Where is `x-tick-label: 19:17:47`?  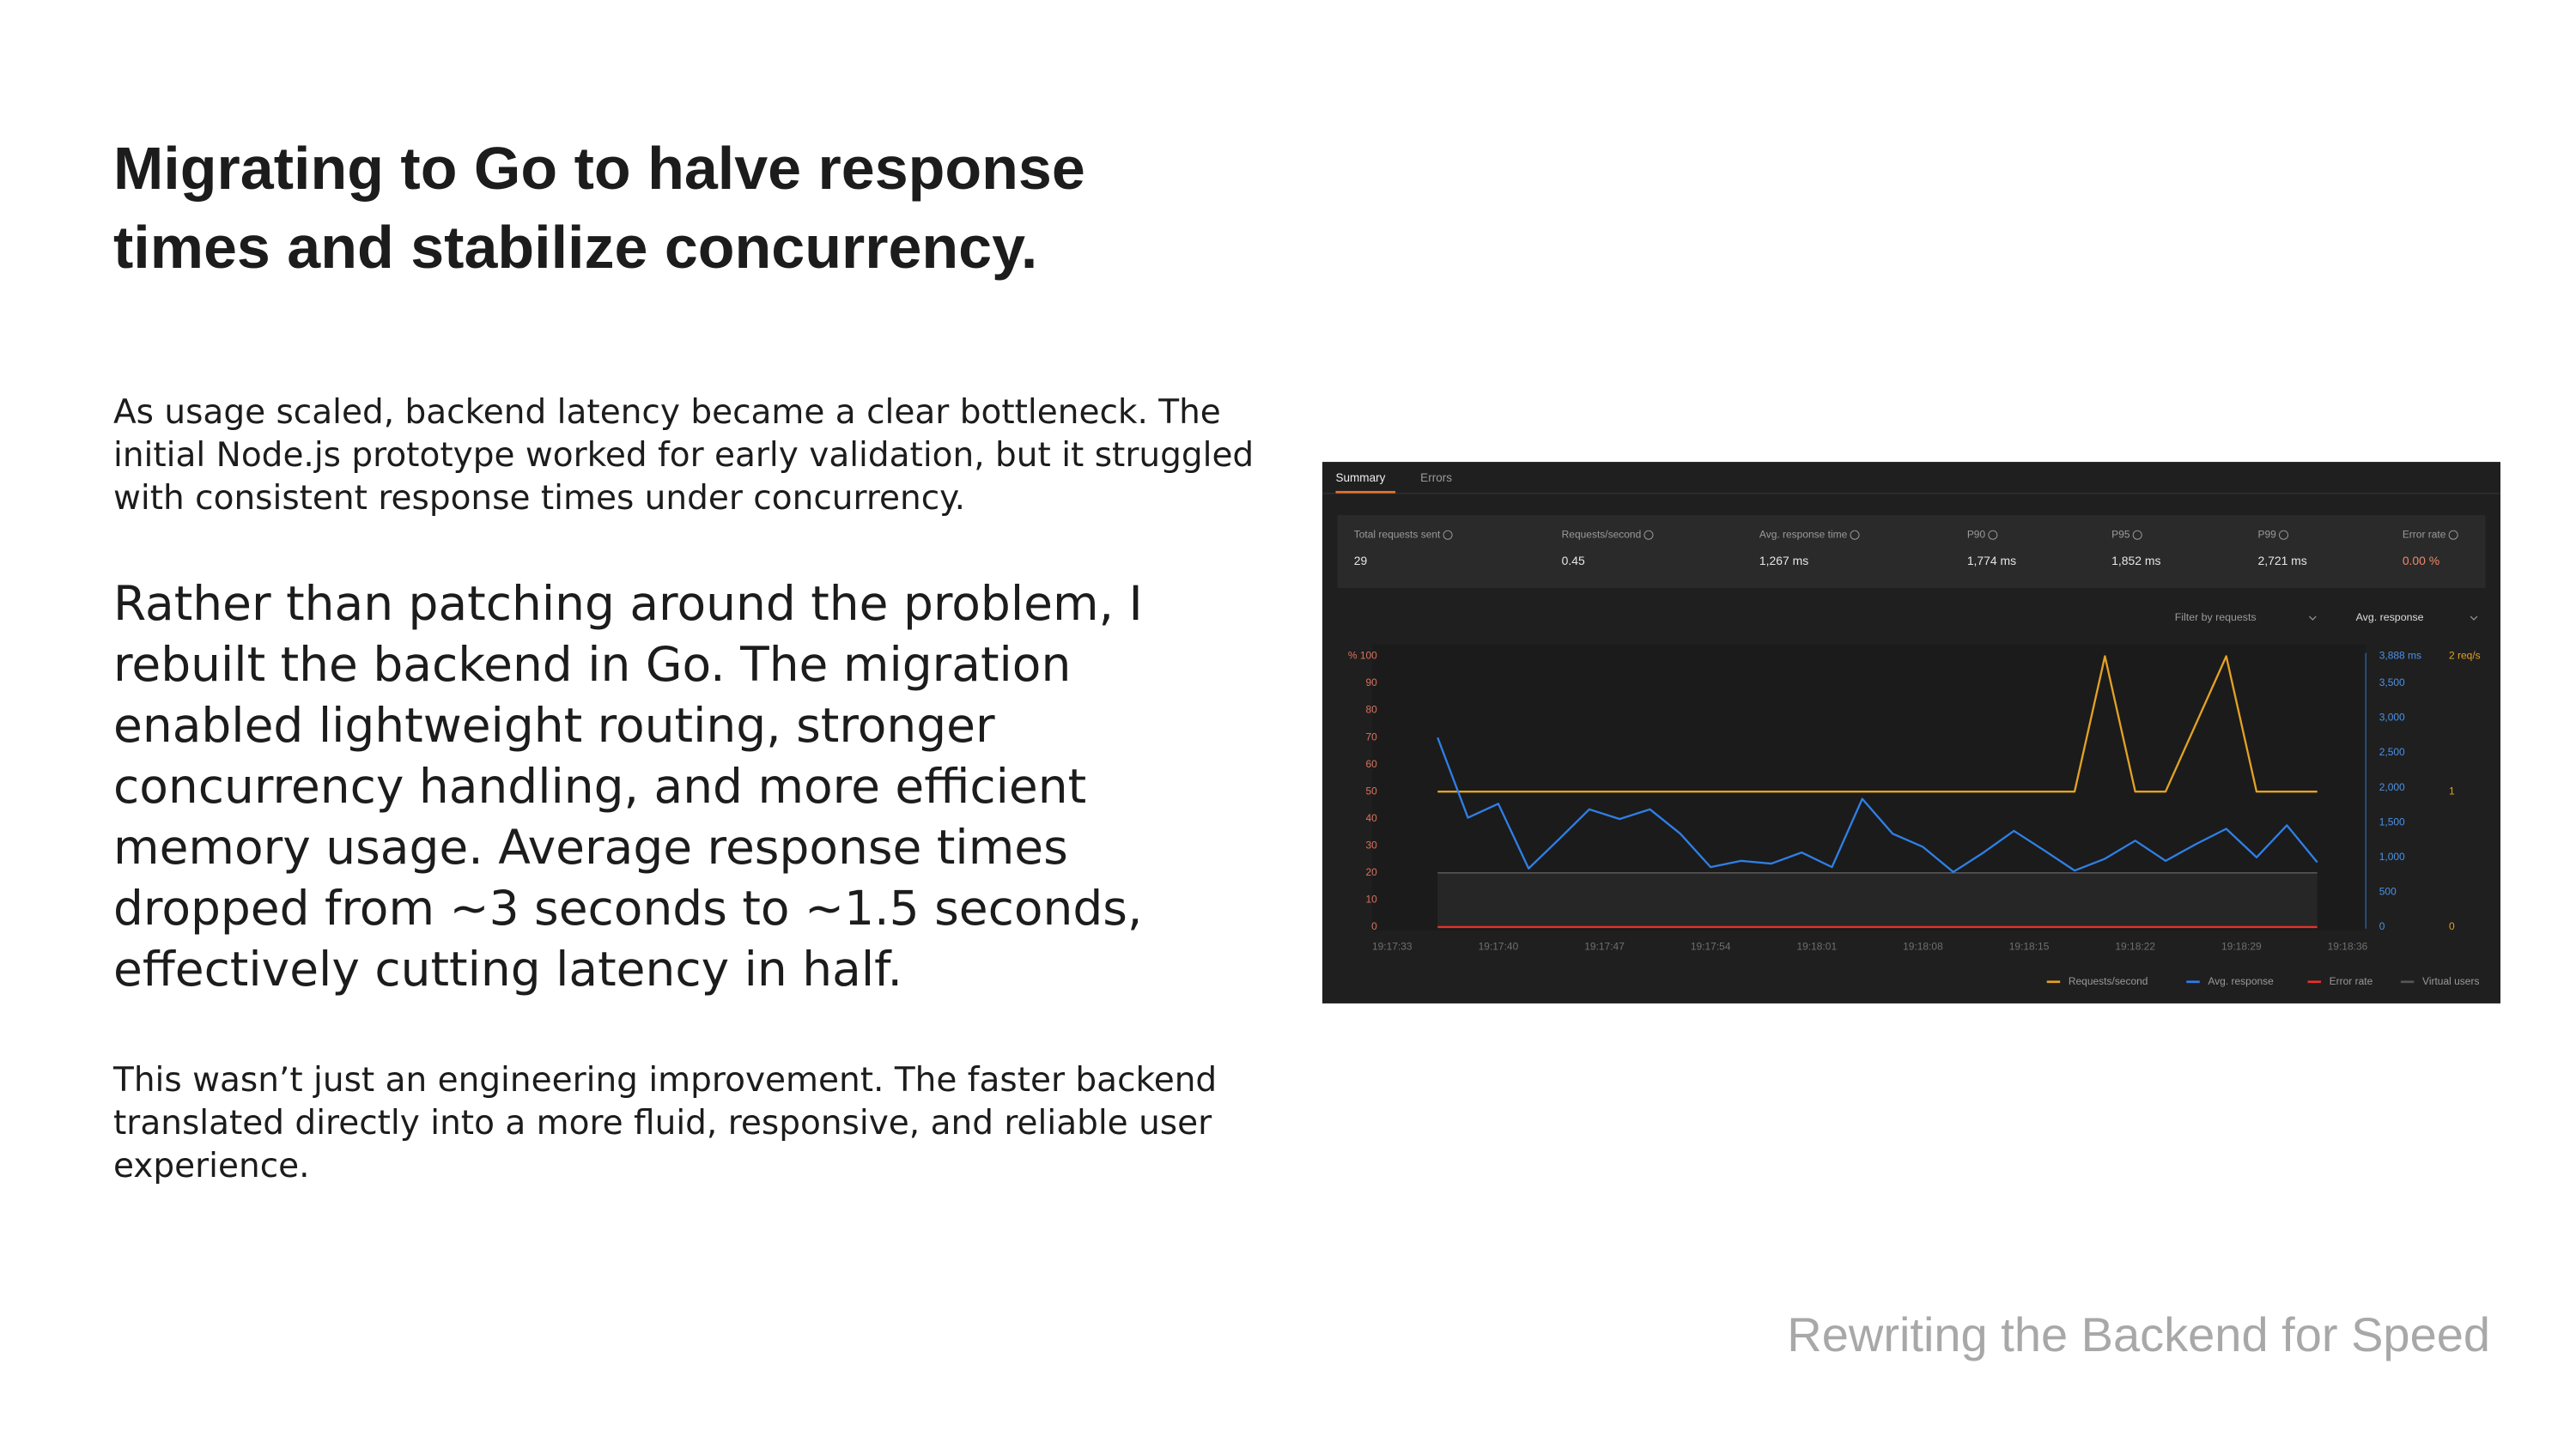
x-tick-label: 19:17:47 is located at coordinates (1605, 946).